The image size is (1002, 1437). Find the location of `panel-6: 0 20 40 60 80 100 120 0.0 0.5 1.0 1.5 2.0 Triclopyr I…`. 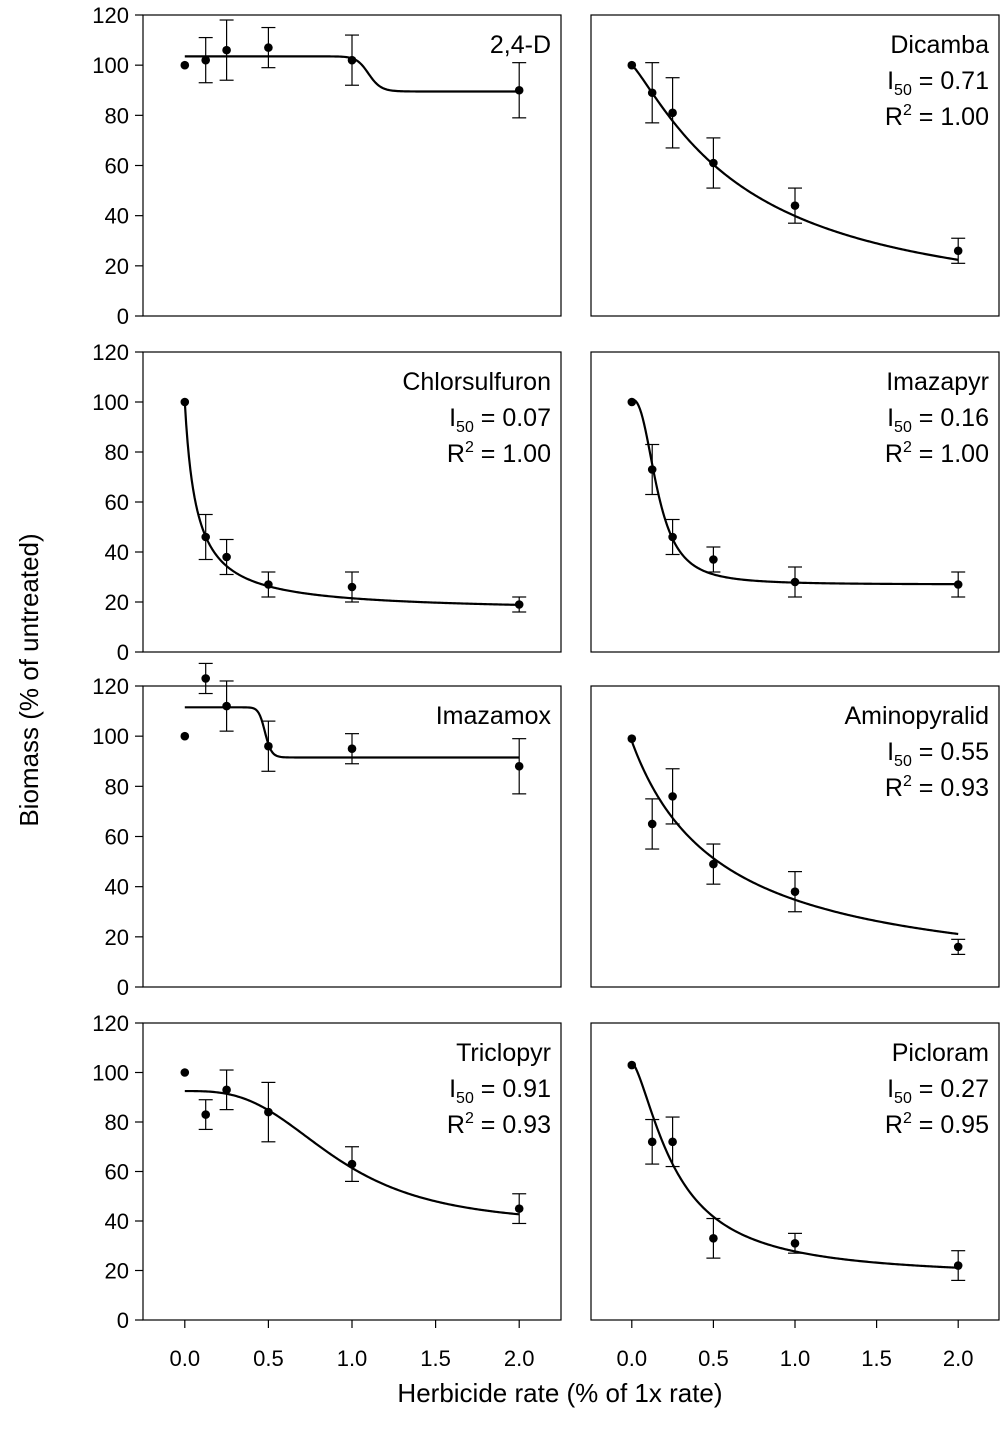

panel-6: 0 20 40 60 80 100 120 0.0 0.5 1.0 1.5 2.0 Triclopyr I… is located at coordinates (327, 1191).